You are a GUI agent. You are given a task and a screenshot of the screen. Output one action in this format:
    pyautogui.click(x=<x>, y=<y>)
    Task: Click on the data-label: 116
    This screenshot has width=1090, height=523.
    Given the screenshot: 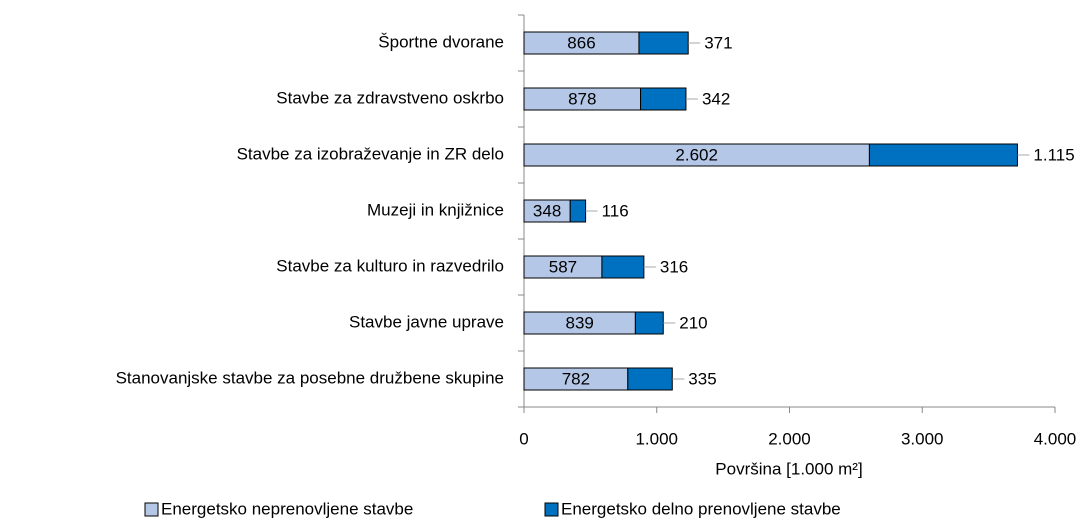 What is the action you would take?
    pyautogui.click(x=615, y=210)
    